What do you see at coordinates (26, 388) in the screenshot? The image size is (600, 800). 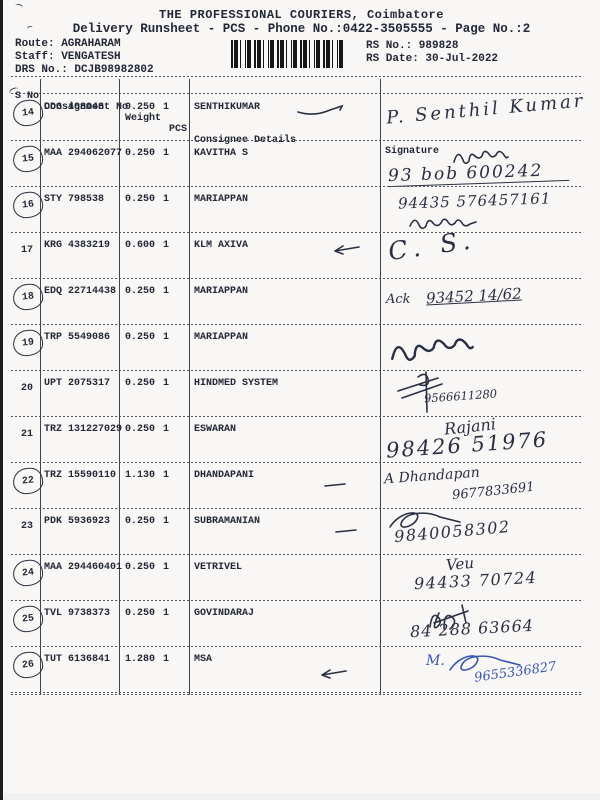 I see `serial-number: 20` at bounding box center [26, 388].